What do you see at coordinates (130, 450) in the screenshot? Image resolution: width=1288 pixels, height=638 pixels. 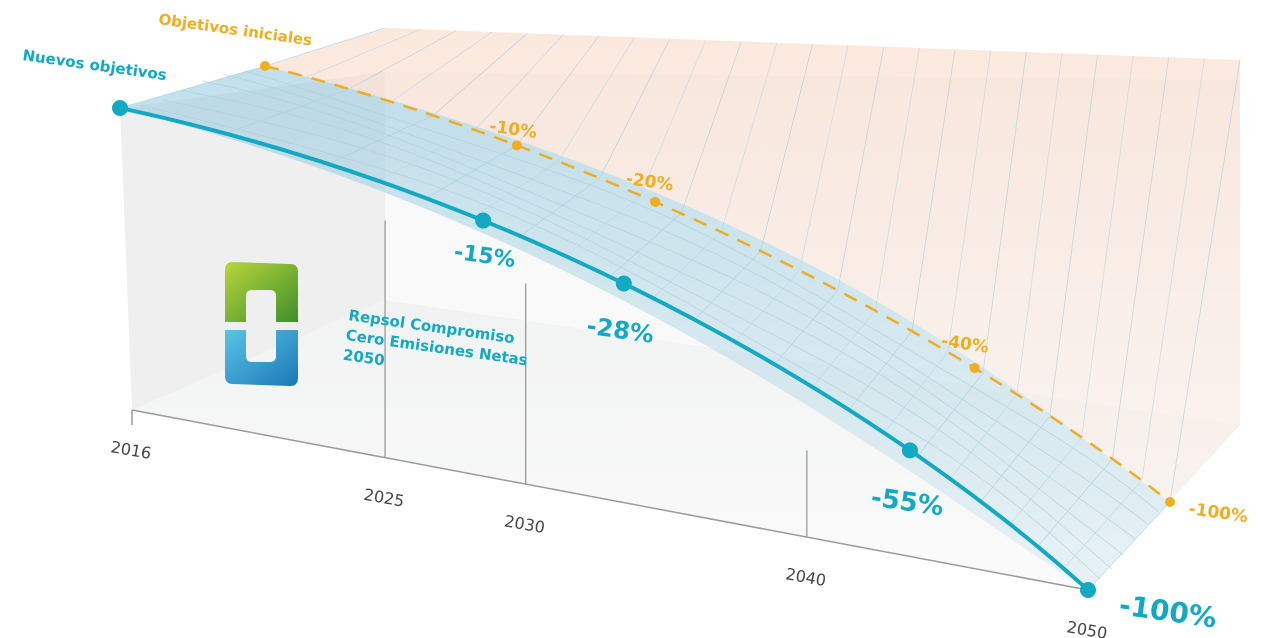 I see `x-tick-label-2016: 2016` at bounding box center [130, 450].